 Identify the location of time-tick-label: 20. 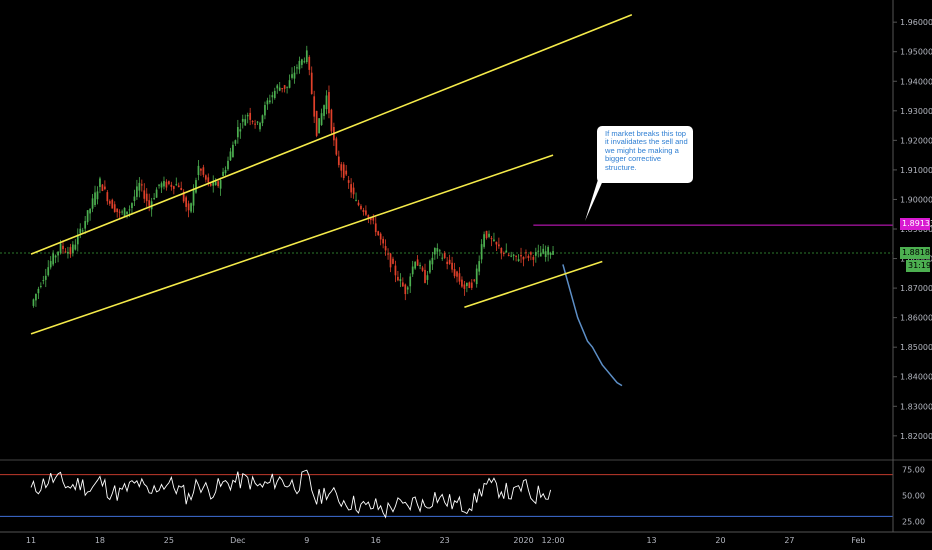
(720, 540).